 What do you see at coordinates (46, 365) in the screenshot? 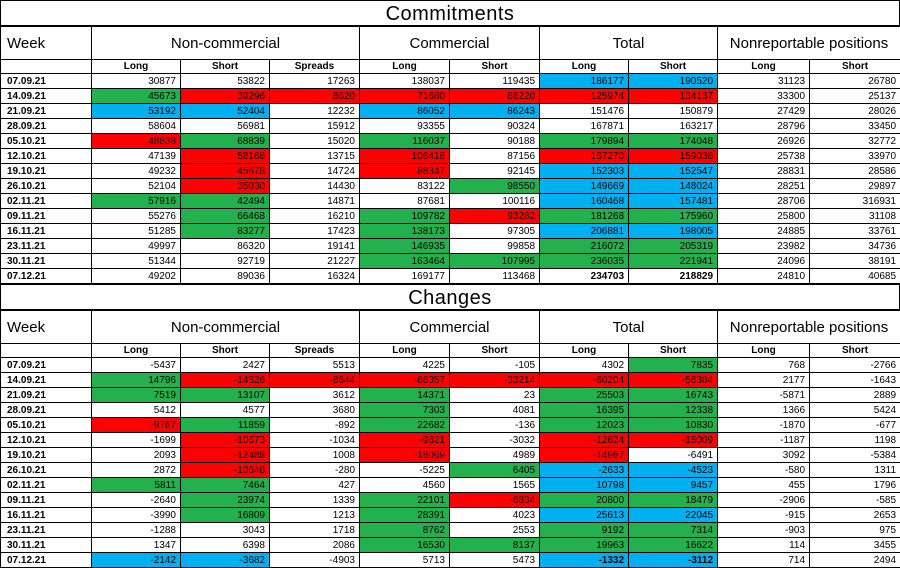
I see `week-cell: 07.09.21` at bounding box center [46, 365].